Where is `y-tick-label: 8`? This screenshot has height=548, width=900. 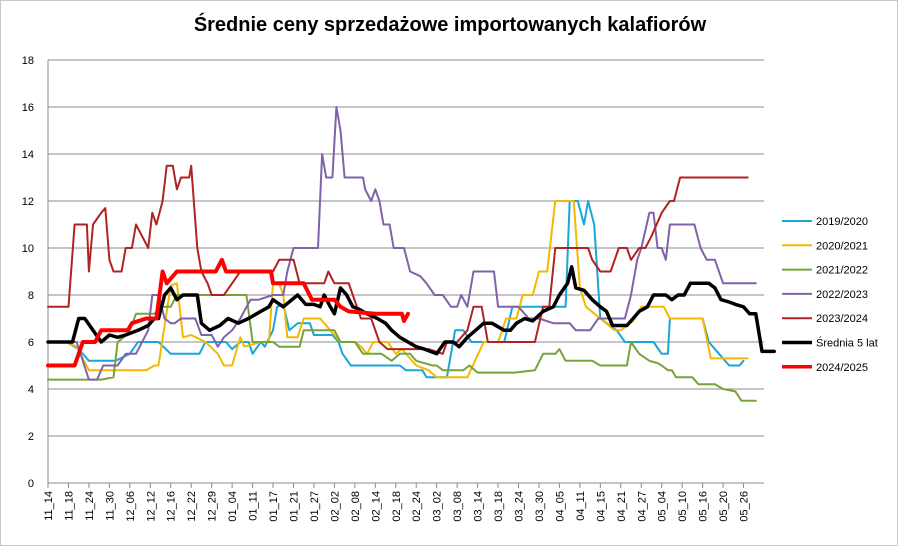
y-tick-label: 8 is located at coordinates (31, 296).